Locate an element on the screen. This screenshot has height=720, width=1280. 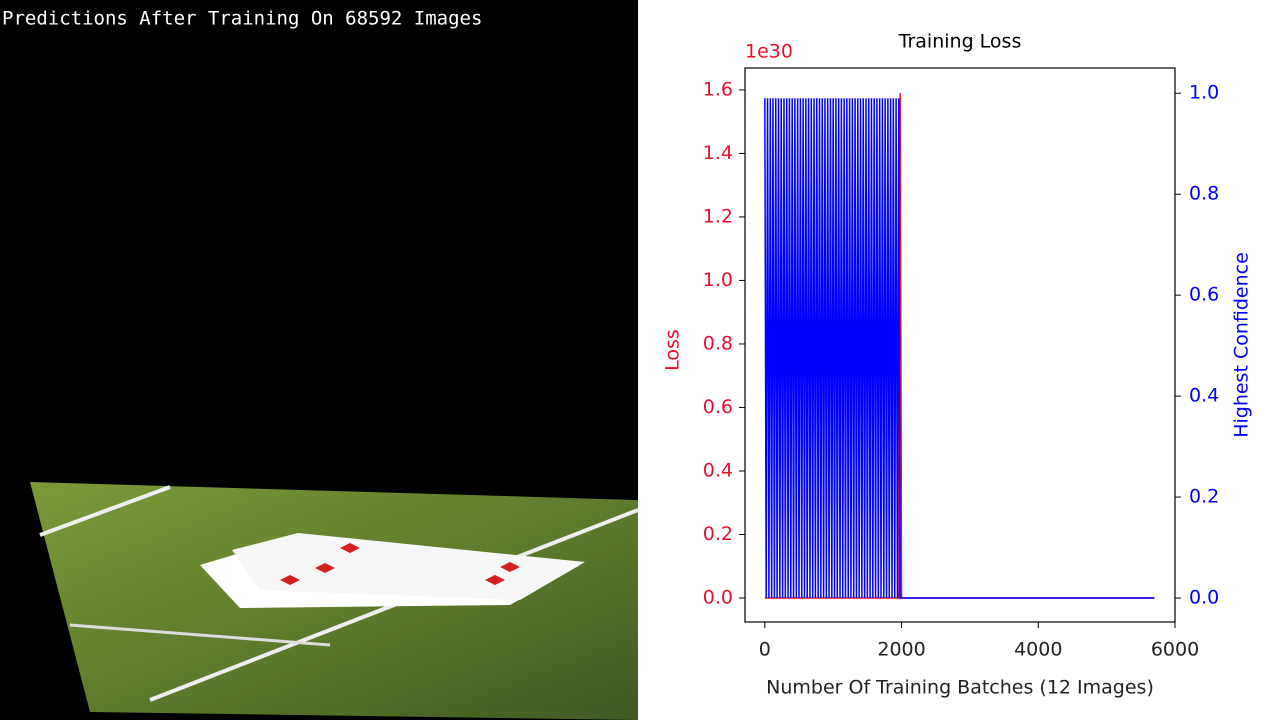
y-tick-label: 0.2 is located at coordinates (718, 534).